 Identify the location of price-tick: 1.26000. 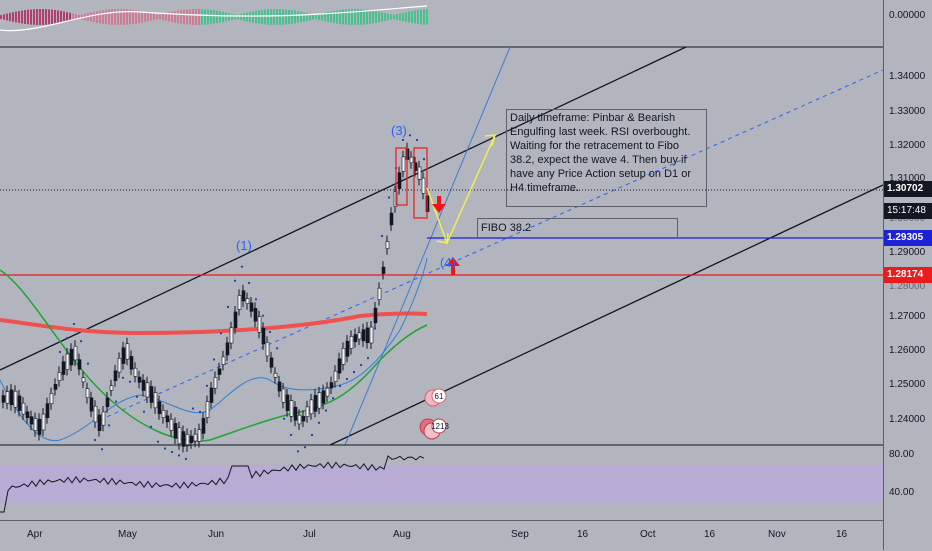
(907, 350).